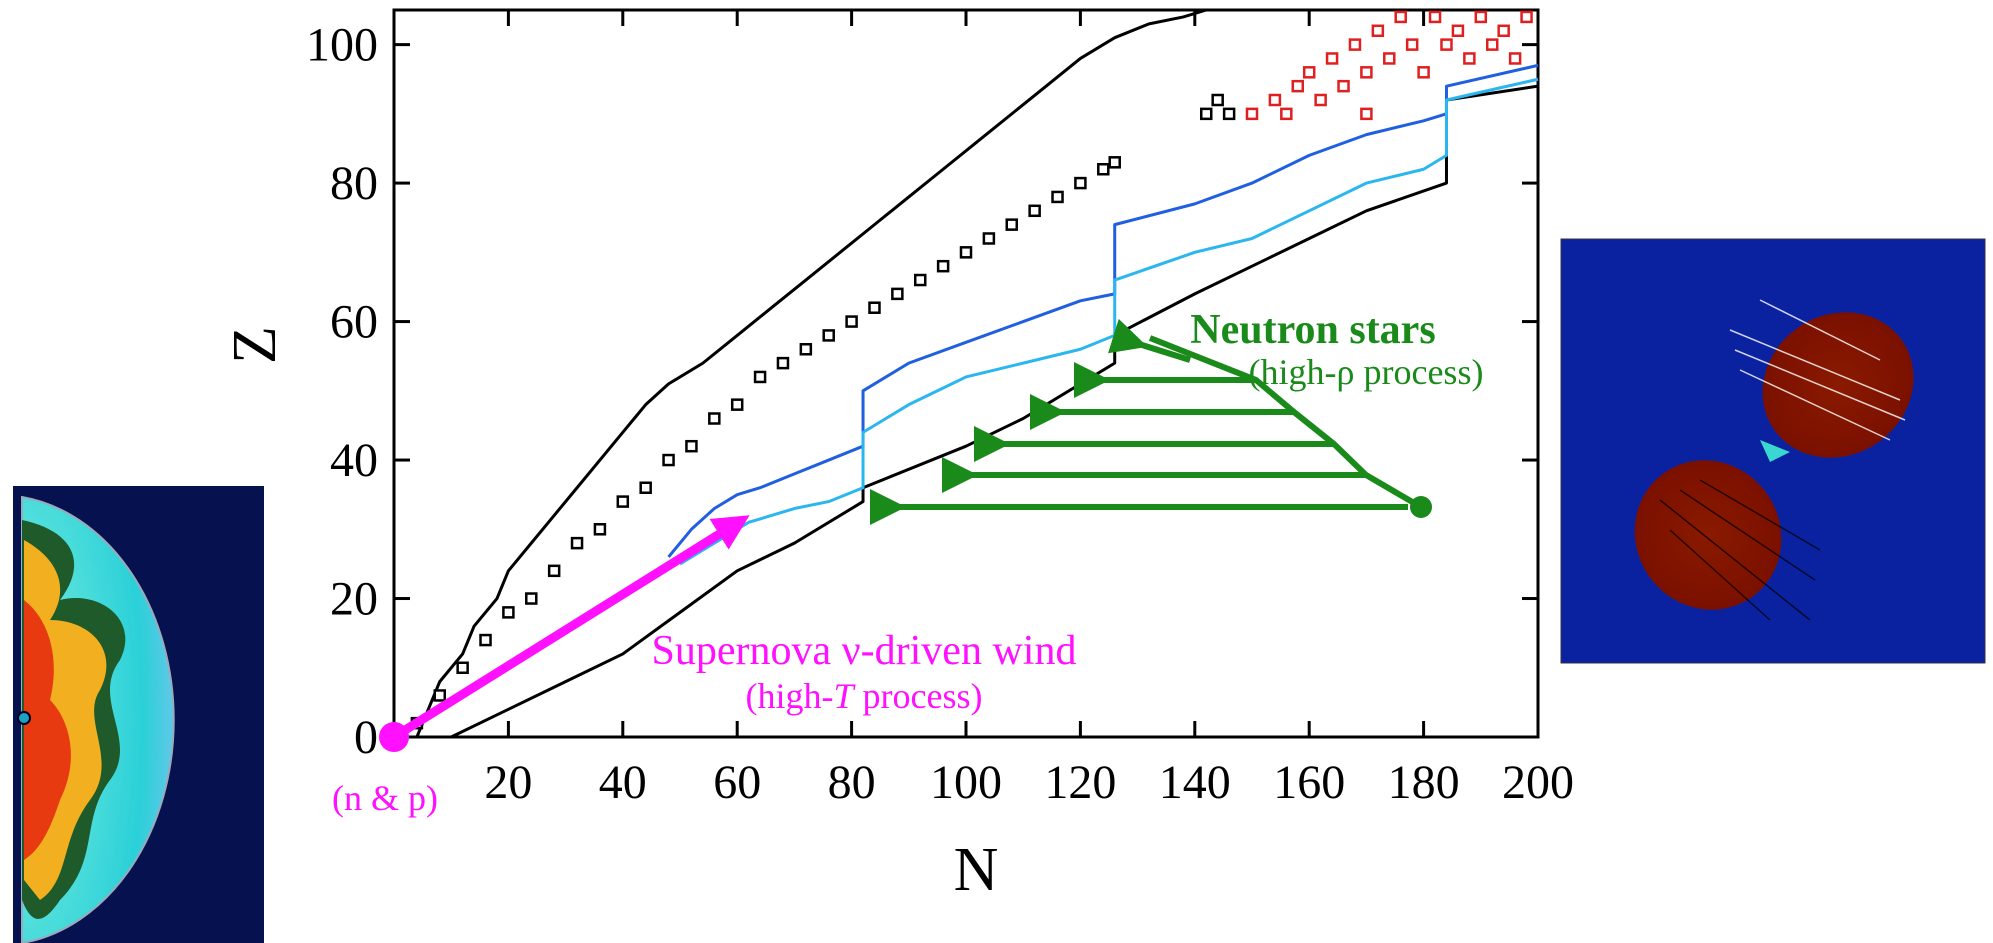 The width and height of the screenshot is (1993, 943). What do you see at coordinates (508, 782) in the screenshot?
I see `x-tick-label: 20` at bounding box center [508, 782].